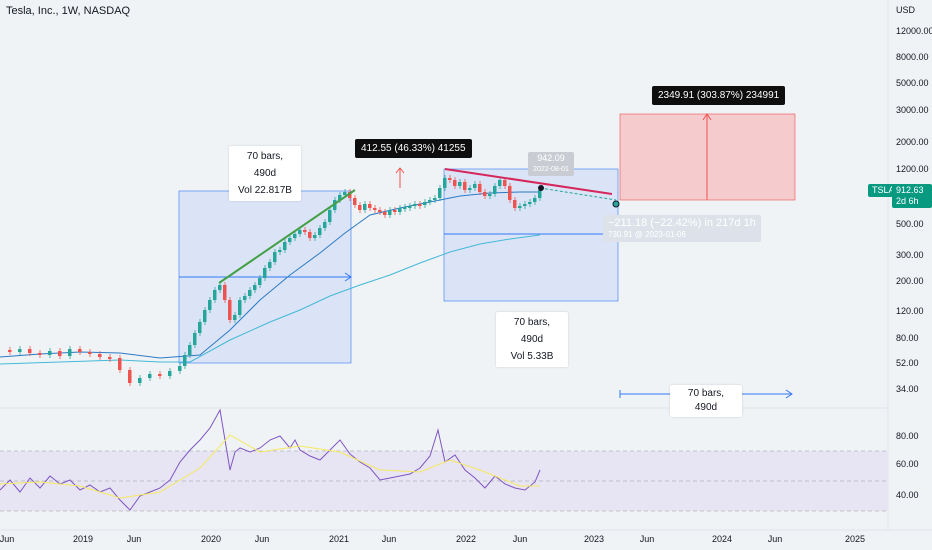 The width and height of the screenshot is (932, 550). Describe the element at coordinates (528, 181) in the screenshot. I see `trend-line-downtrend` at that location.